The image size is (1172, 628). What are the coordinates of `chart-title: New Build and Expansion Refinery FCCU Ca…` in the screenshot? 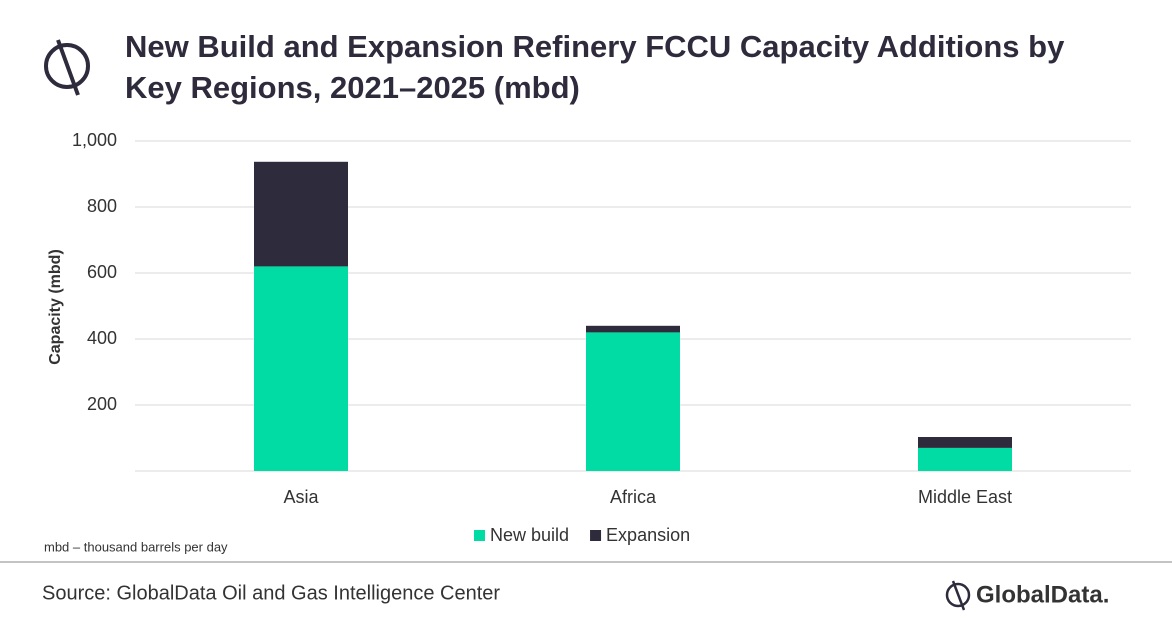 It's located at (595, 67).